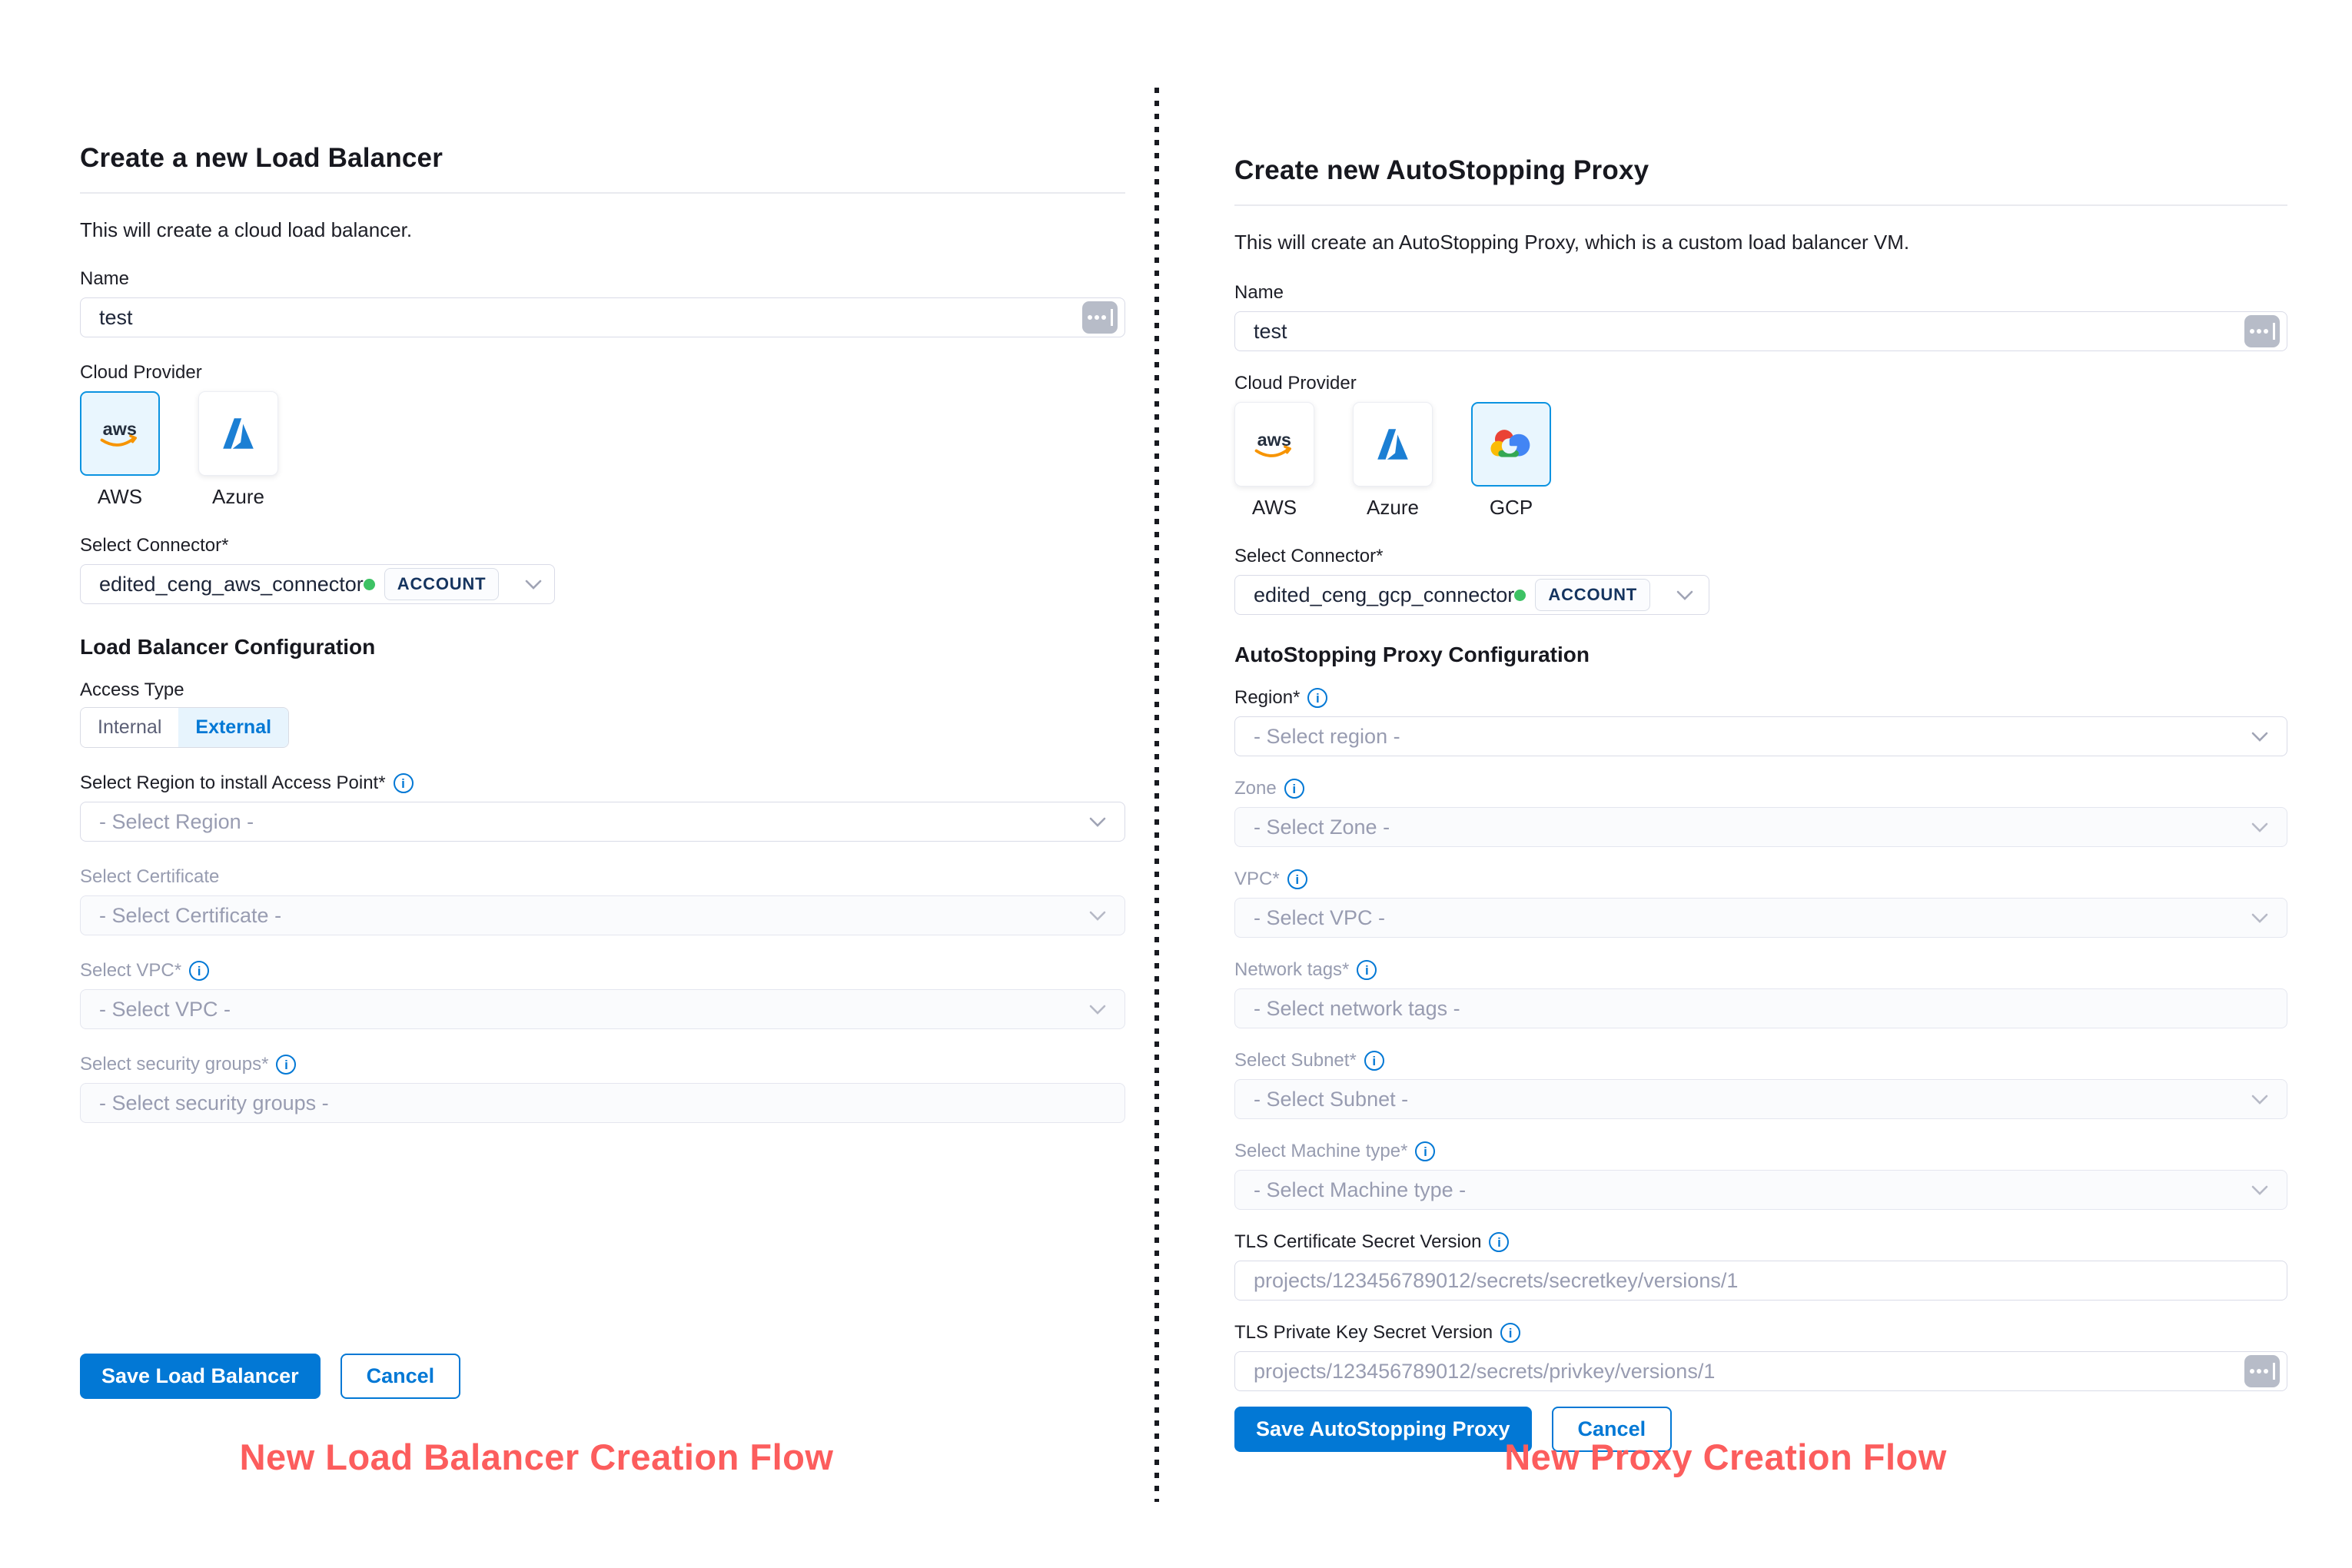  Describe the element at coordinates (1511, 507) in the screenshot. I see `provider-label-gcp: GCP` at that location.